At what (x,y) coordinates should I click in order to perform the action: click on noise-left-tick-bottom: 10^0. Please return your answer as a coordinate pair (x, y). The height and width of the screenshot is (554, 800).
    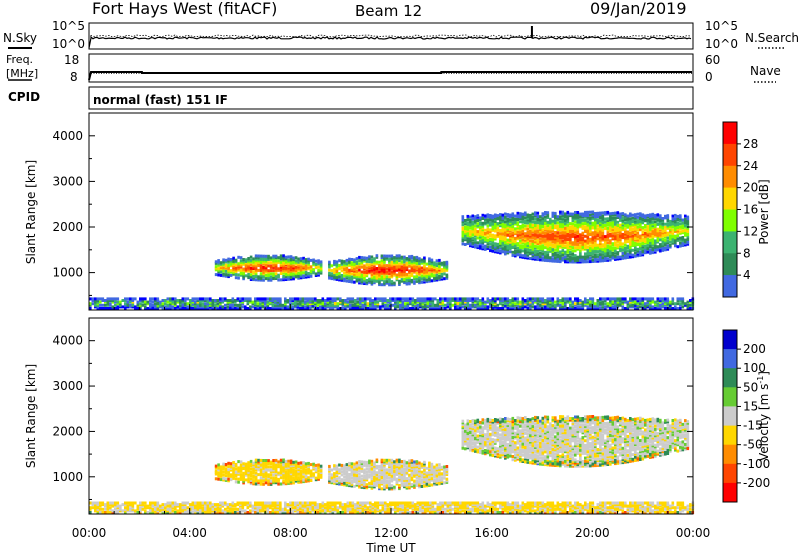
    Looking at the image, I should click on (68, 44).